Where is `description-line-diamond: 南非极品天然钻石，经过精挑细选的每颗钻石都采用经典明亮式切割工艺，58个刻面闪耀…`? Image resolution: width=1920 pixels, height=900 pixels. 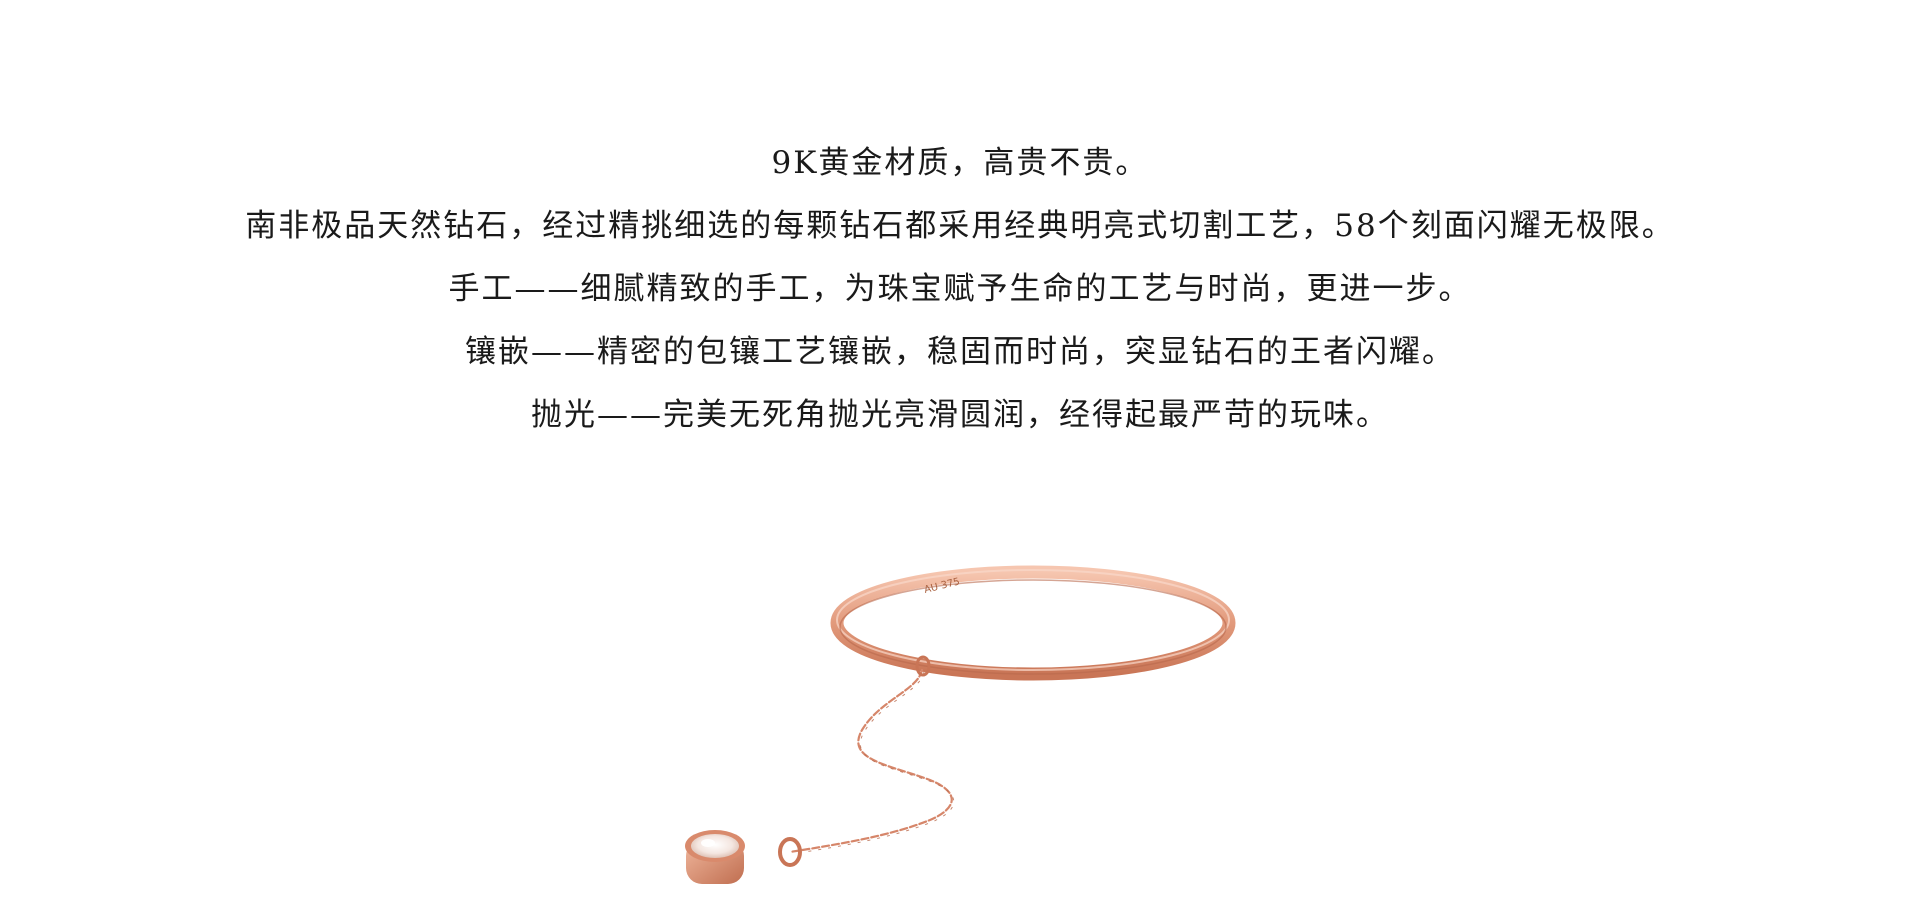 description-line-diamond: 南非极品天然钻石，经过精挑细选的每颗钻石都采用经典明亮式切割工艺，58个刻面闪耀… is located at coordinates (960, 226).